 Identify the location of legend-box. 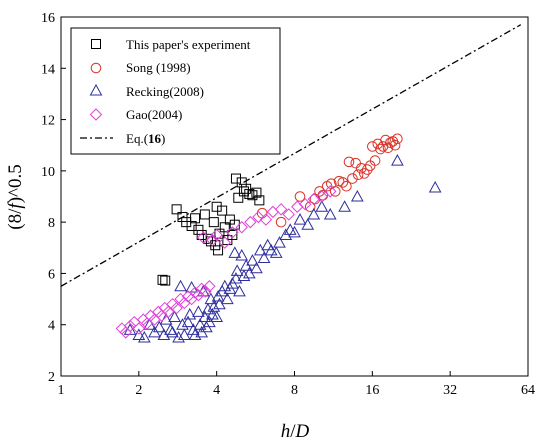
(175, 91).